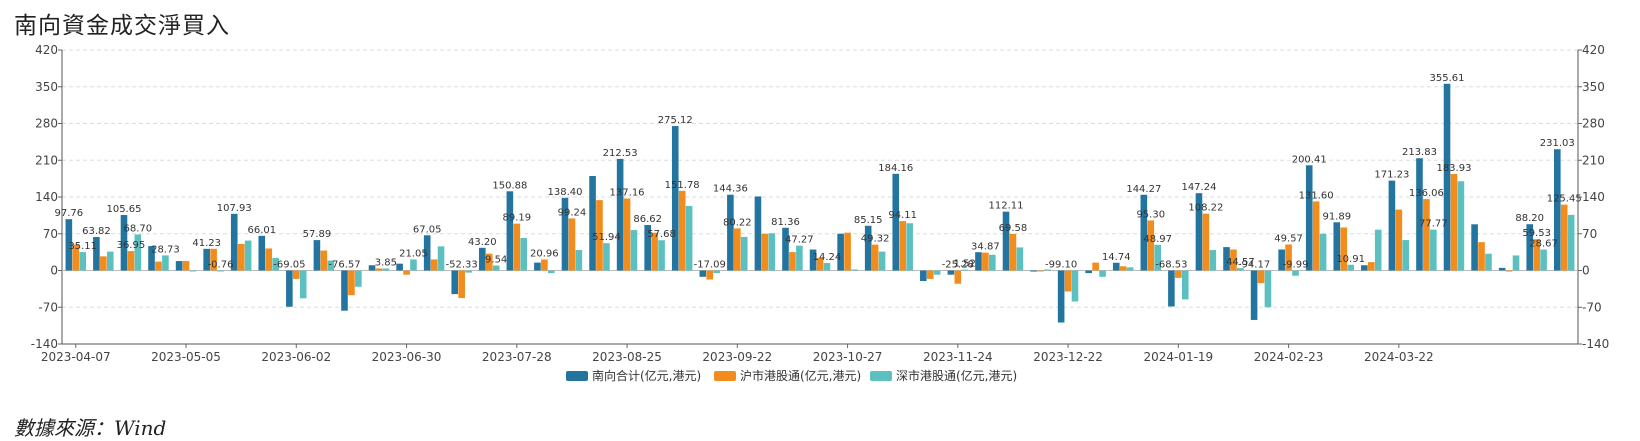 Image resolution: width=1640 pixels, height=441 pixels. Describe the element at coordinates (90, 428) in the screenshot. I see `source-note: 數據來源：Wind` at that location.